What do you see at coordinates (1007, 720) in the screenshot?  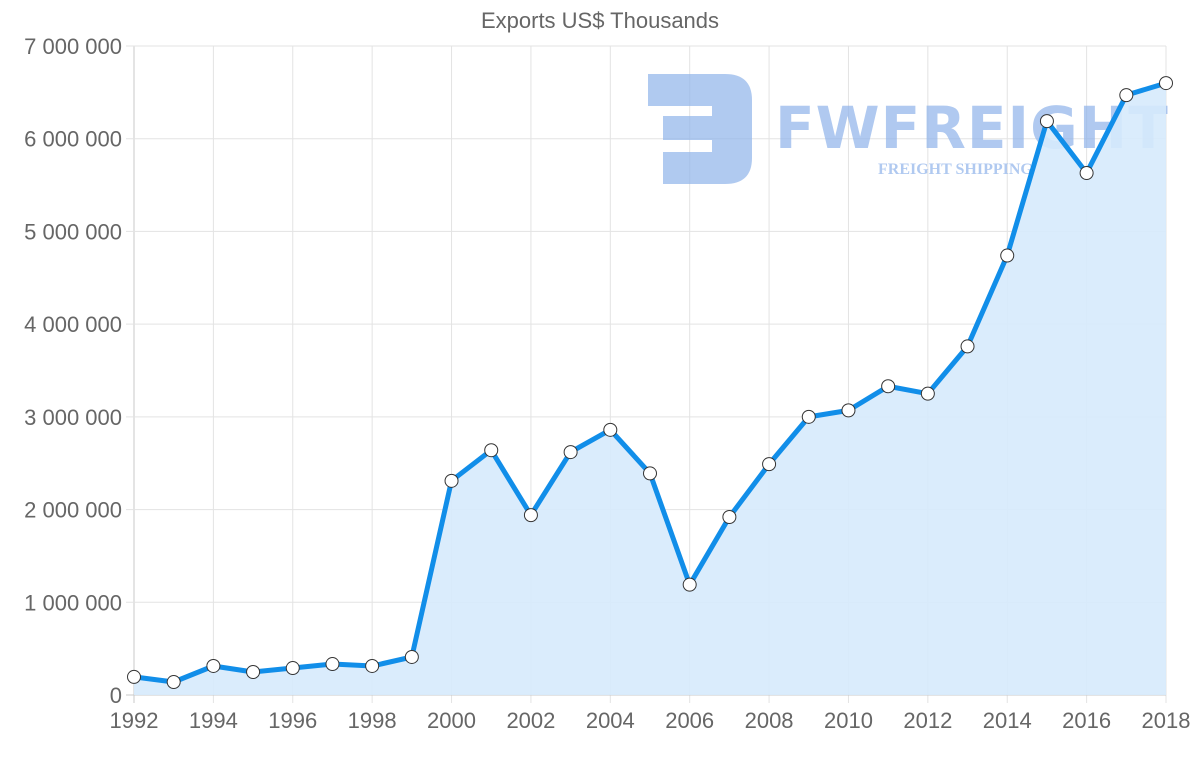 I see `x-tick-label: 2014` at bounding box center [1007, 720].